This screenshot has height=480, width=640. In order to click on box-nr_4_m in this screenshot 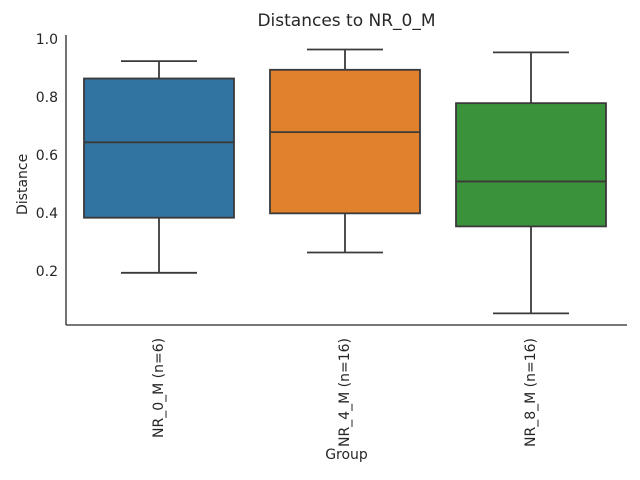, I will do `click(345, 151)`.